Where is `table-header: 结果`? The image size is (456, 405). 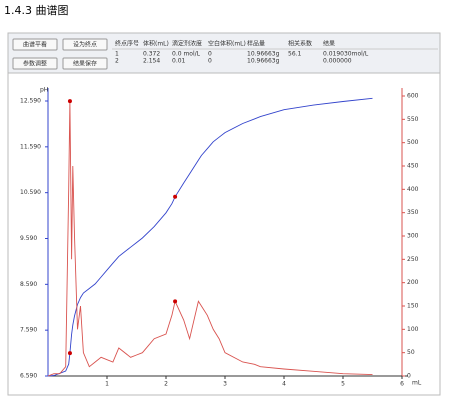 table-header: 结果 is located at coordinates (329, 44).